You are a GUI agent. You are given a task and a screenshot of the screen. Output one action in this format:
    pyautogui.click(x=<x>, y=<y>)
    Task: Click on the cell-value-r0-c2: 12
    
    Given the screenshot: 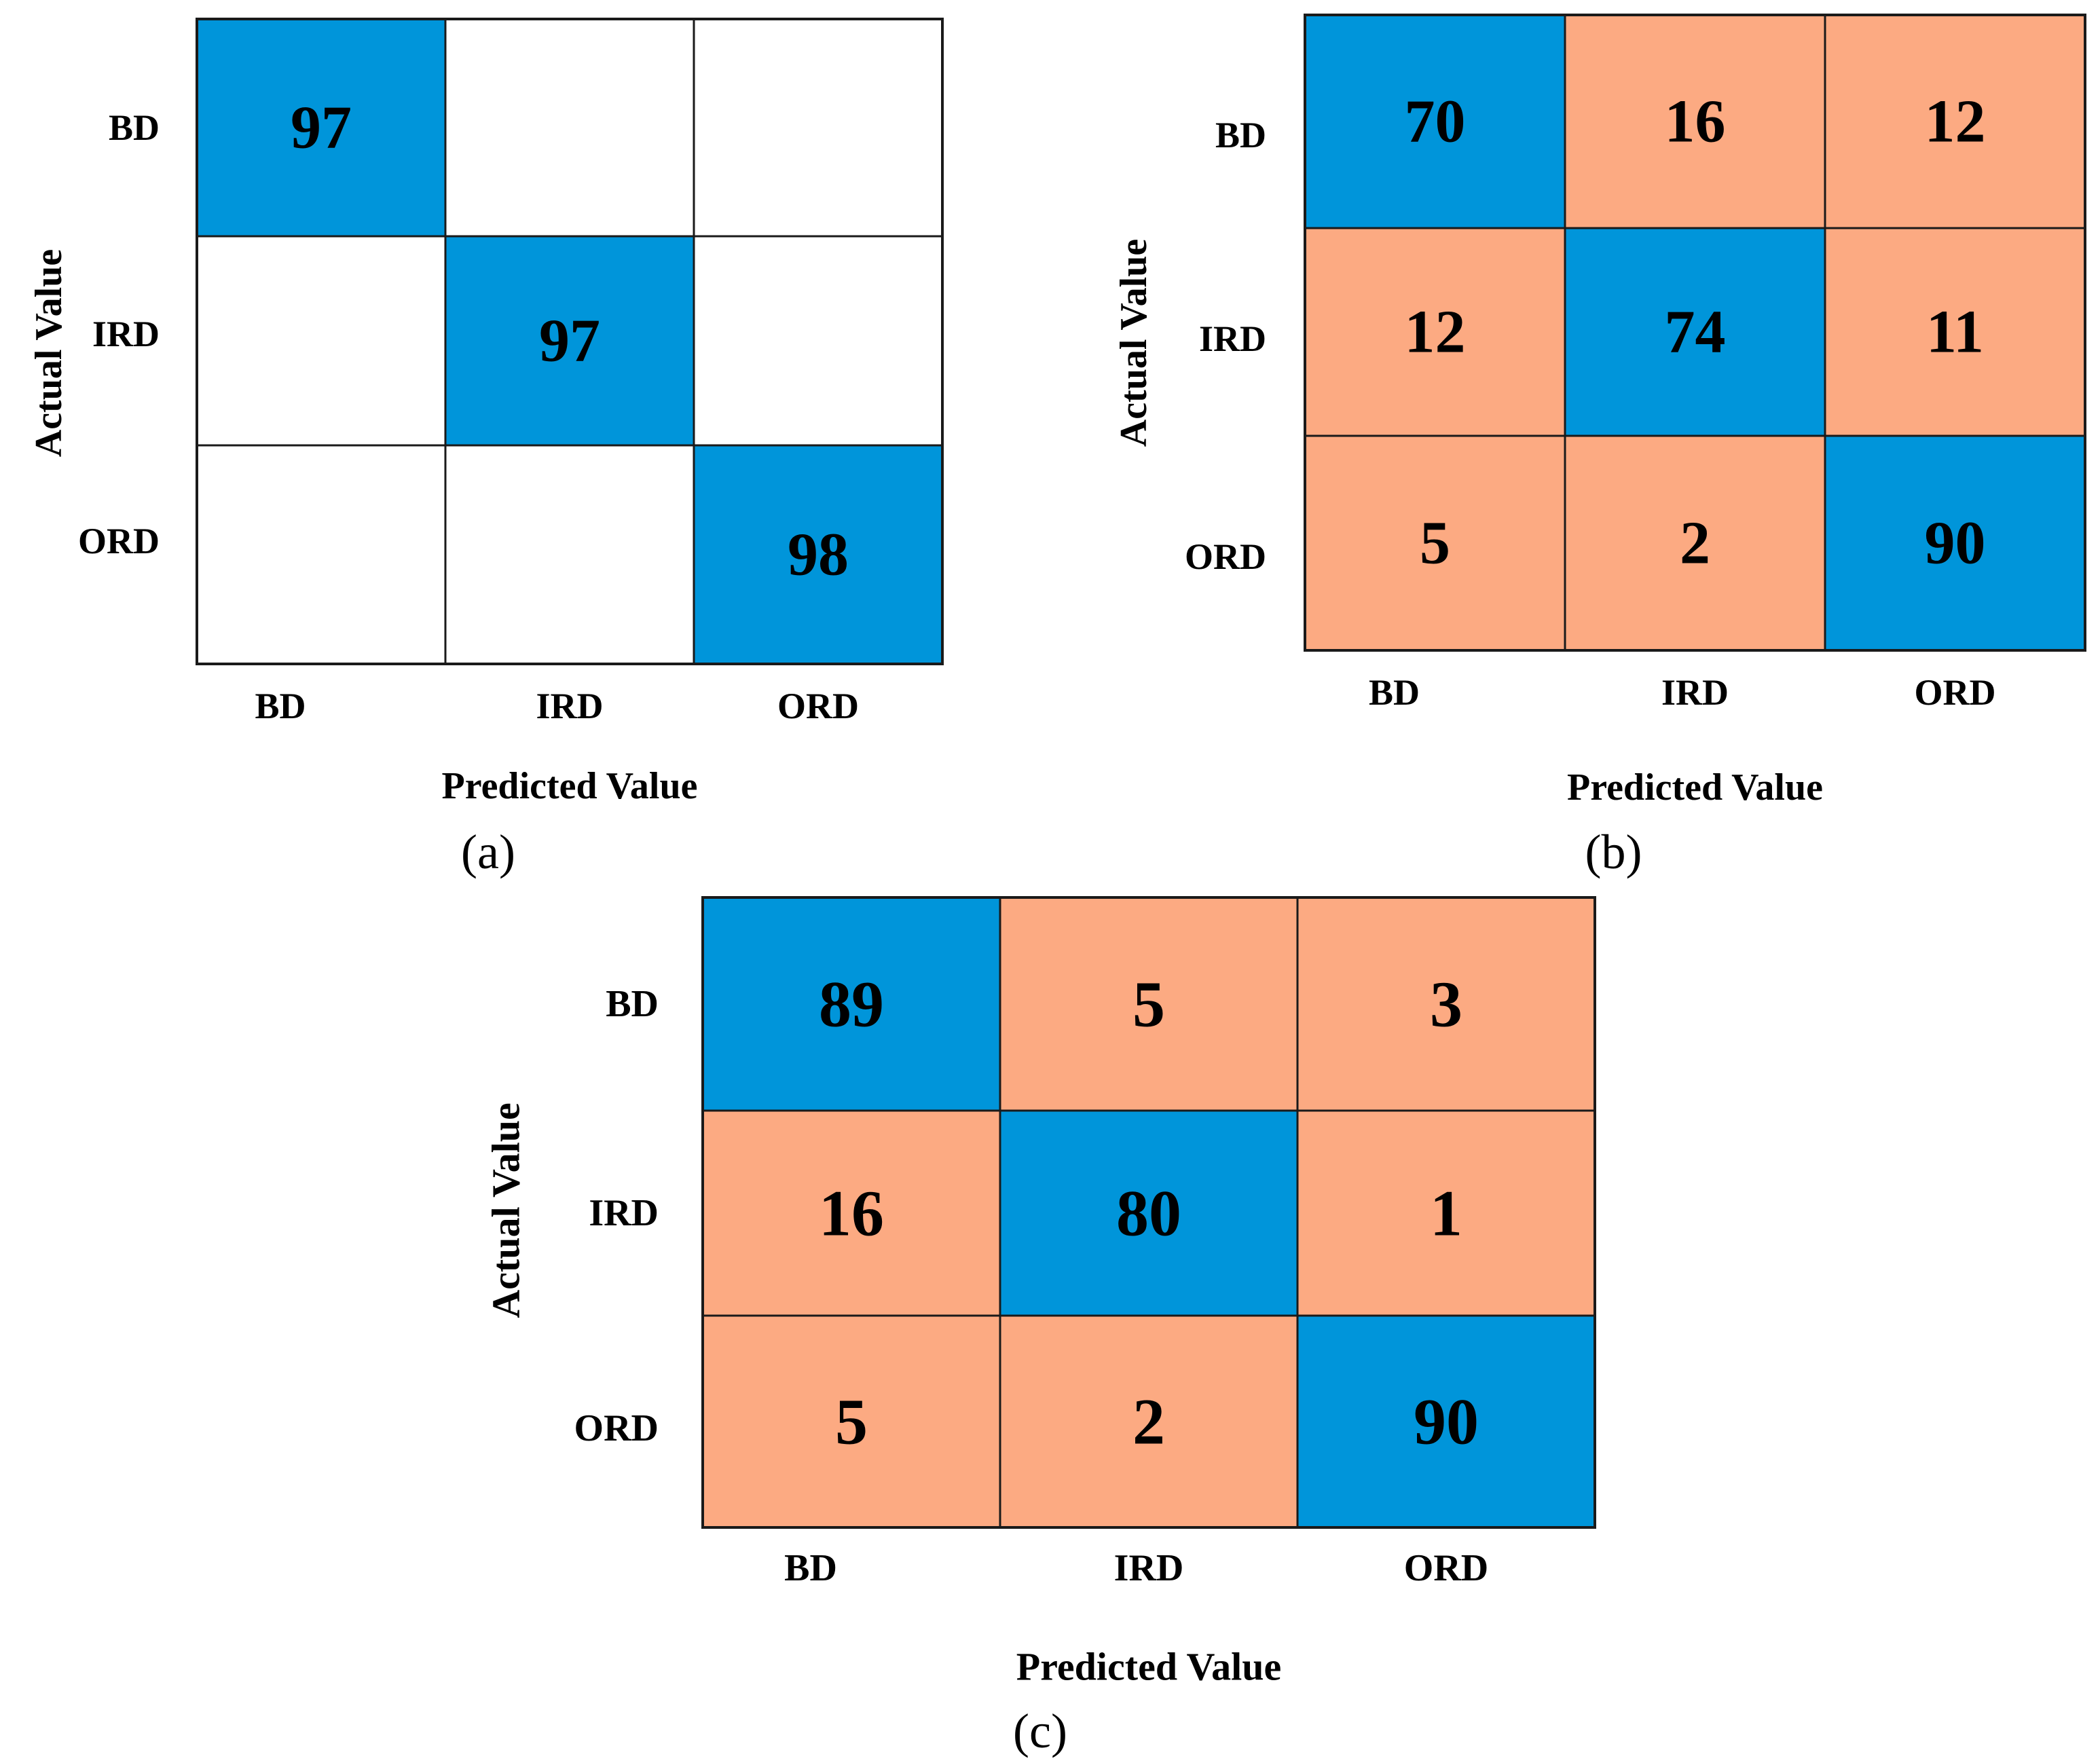 What is the action you would take?
    pyautogui.click(x=1955, y=121)
    